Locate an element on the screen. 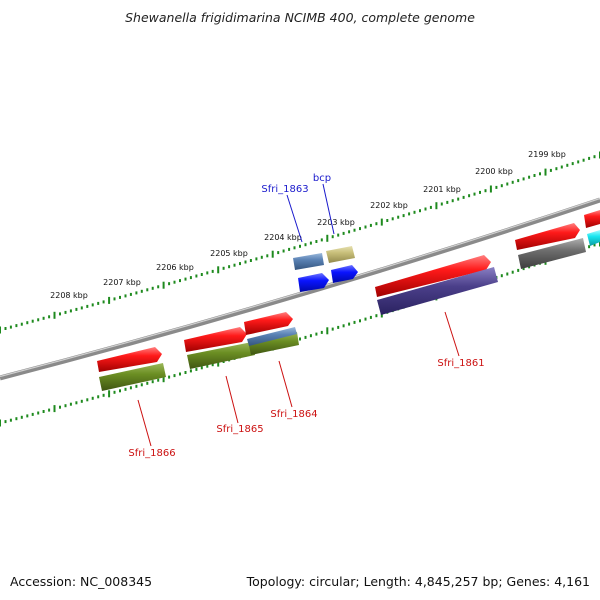  tick-label-2207: 2207 kbp is located at coordinates (122, 282).